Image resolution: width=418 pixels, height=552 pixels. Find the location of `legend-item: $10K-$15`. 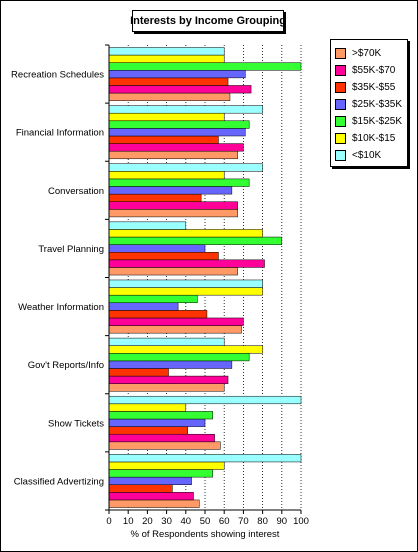

legend-item: $10K-$15 is located at coordinates (365, 138).